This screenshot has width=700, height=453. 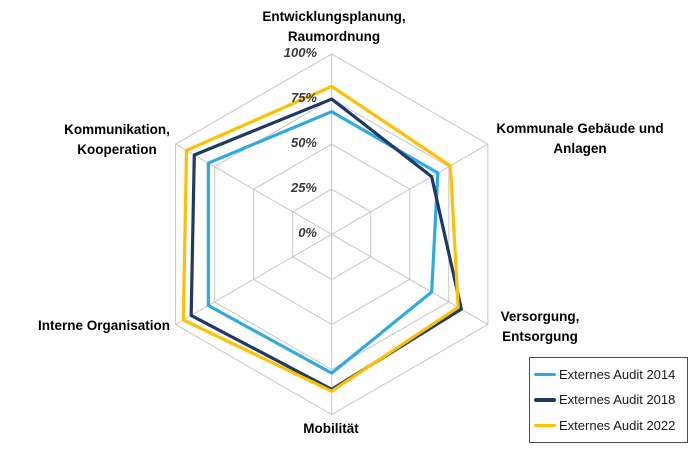 What do you see at coordinates (540, 326) in the screenshot?
I see `axis-label-versorgung-entsorgung: Versorgung, Entsorgung` at bounding box center [540, 326].